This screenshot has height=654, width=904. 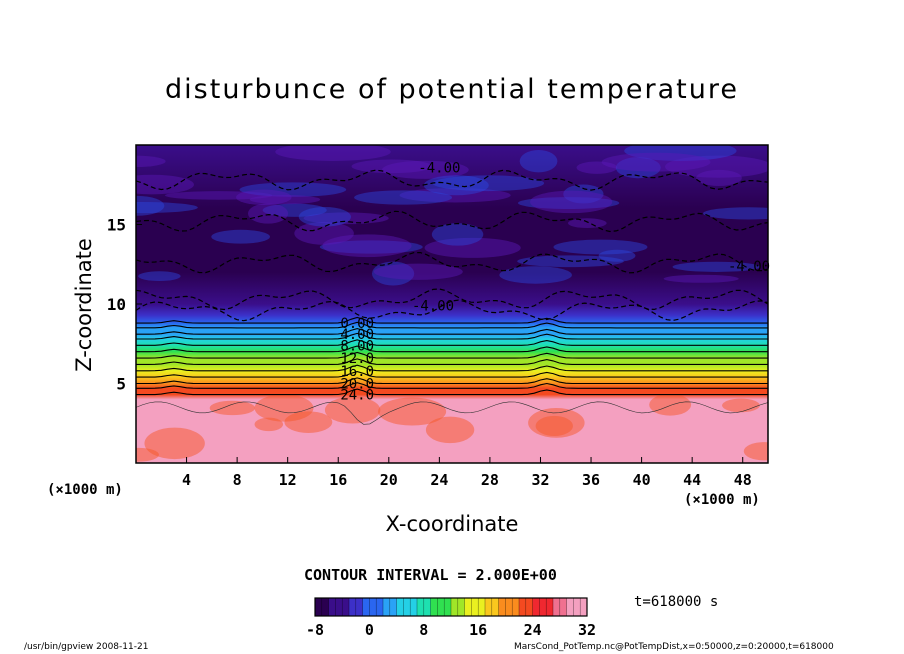 What do you see at coordinates (338, 480) in the screenshot?
I see `x-tick-label: 16` at bounding box center [338, 480].